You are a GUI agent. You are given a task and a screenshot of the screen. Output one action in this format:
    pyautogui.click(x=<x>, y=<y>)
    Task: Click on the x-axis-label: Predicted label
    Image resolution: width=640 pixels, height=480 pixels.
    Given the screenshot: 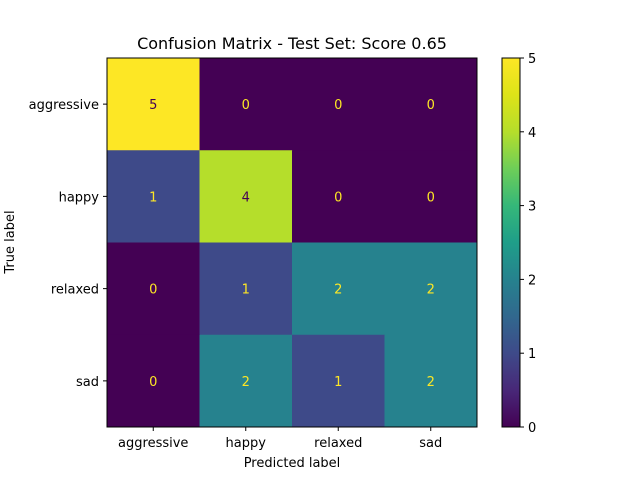 What is the action you would take?
    pyautogui.click(x=292, y=463)
    